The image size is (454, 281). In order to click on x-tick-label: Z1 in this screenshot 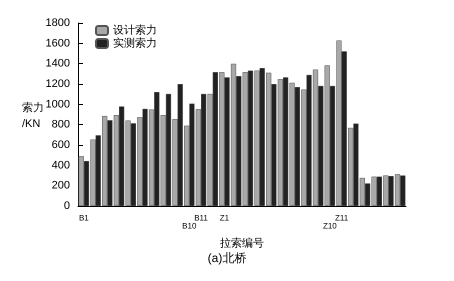, I will do `click(225, 218)`.